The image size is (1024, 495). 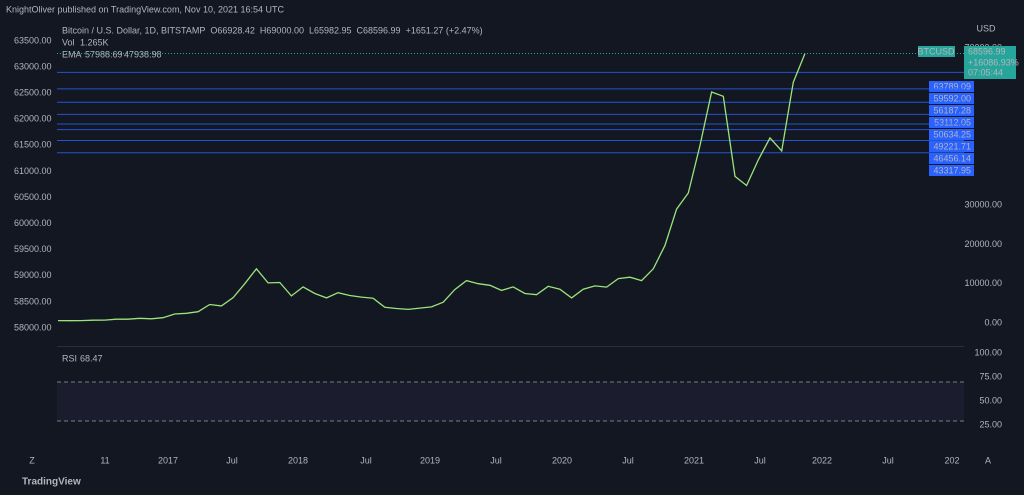 I want to click on price-tag, so click(x=990, y=62).